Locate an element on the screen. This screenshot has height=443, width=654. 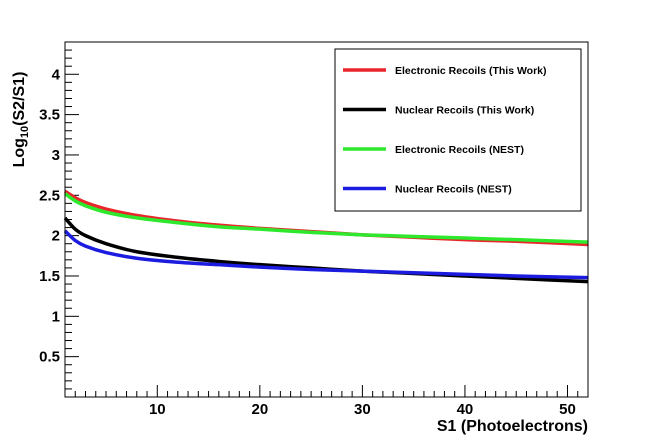
y-tick-label: 0.5 is located at coordinates (49, 357).